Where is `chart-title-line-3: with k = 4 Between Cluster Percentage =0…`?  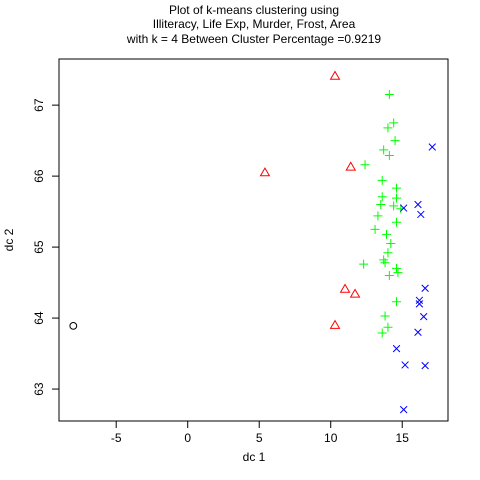
chart-title-line-3: with k = 4 Between Cluster Percentage =0… is located at coordinates (253, 39).